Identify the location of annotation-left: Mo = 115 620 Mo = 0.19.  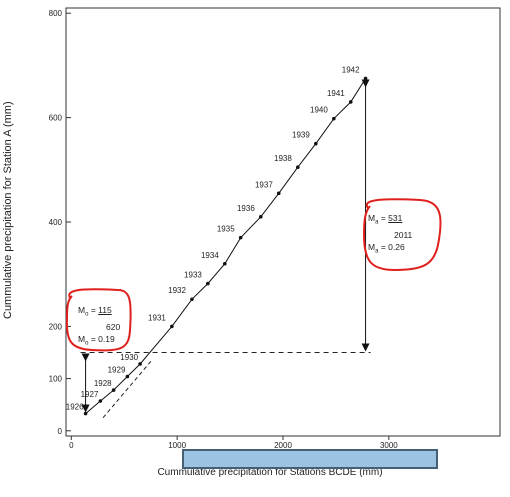
(99, 326).